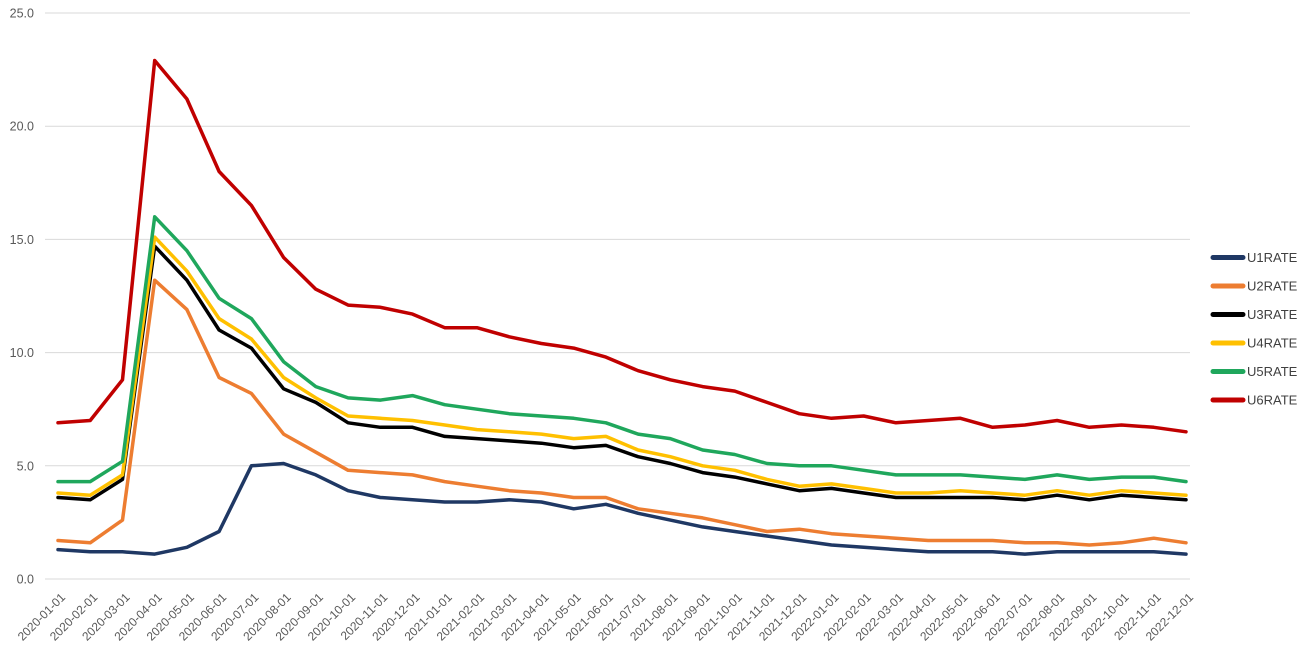  What do you see at coordinates (25, 466) in the screenshot?
I see `y-axis-tick-label: 5.0` at bounding box center [25, 466].